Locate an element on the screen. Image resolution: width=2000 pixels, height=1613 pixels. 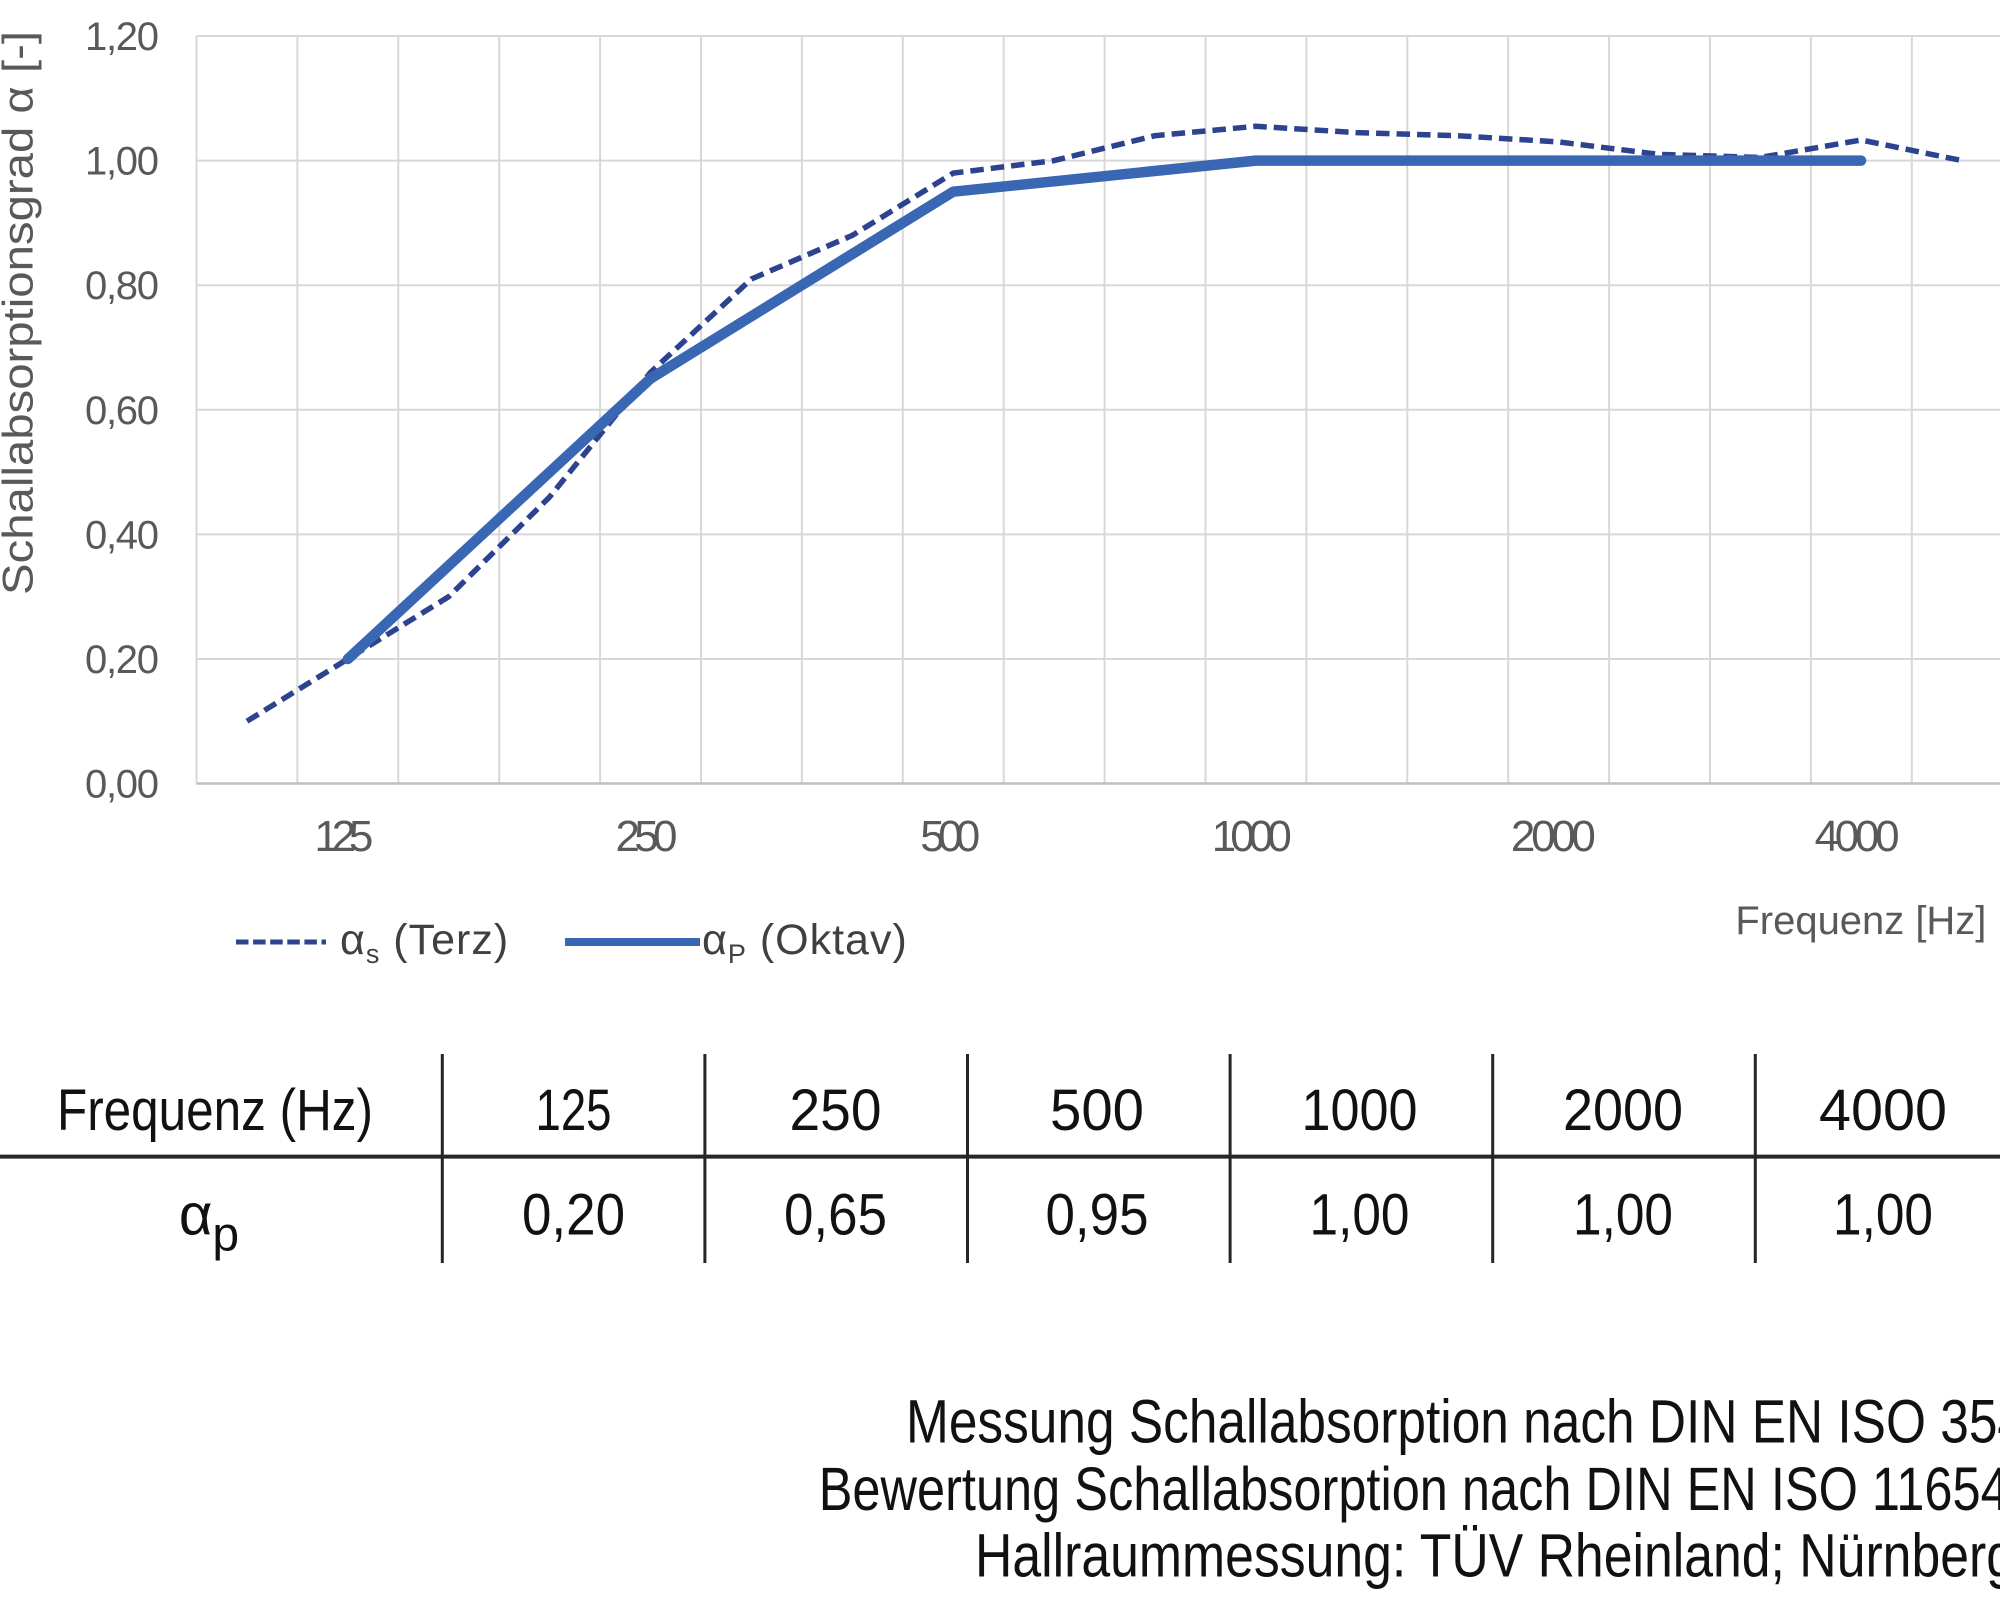
svg-text: 0,65 is located at coordinates (835, 1215).